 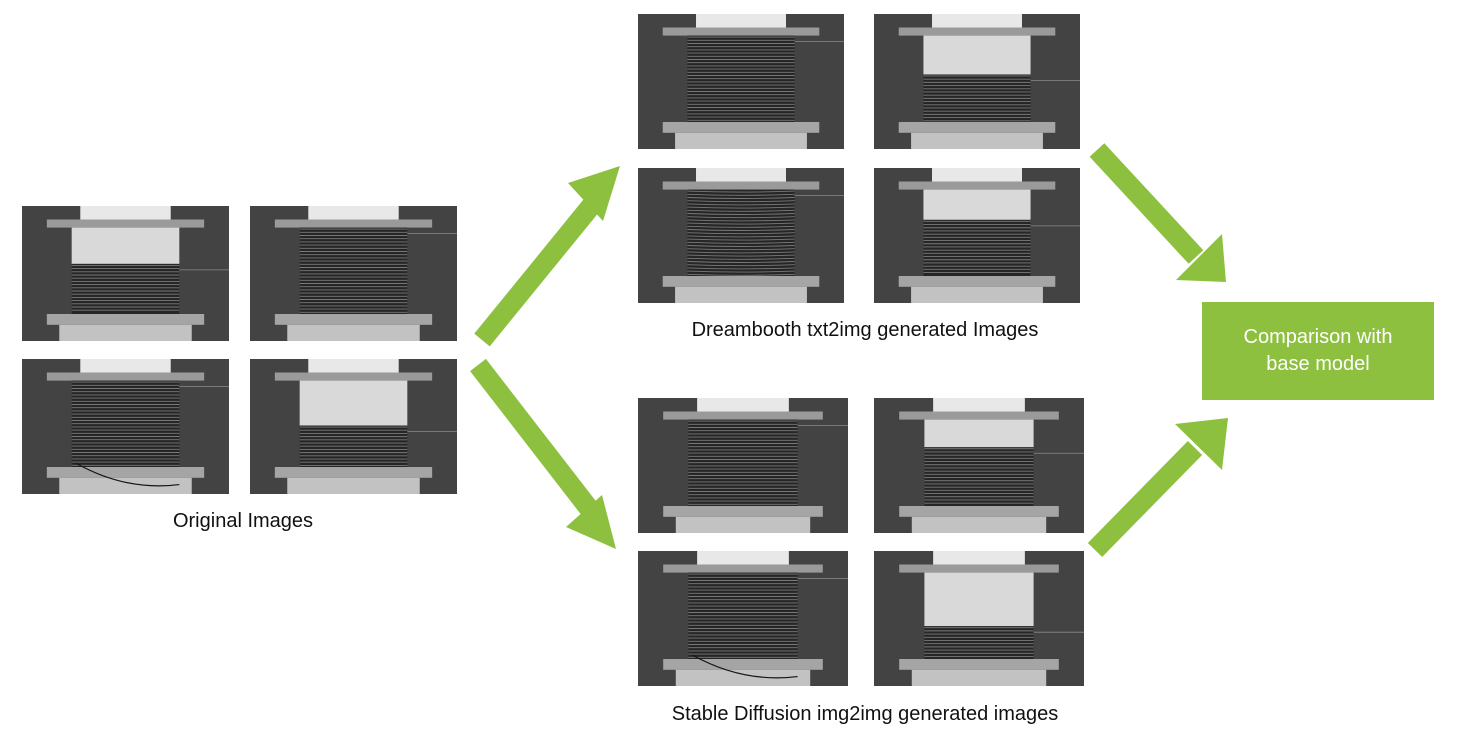 What do you see at coordinates (243, 521) in the screenshot?
I see `original-images-caption: Original Images` at bounding box center [243, 521].